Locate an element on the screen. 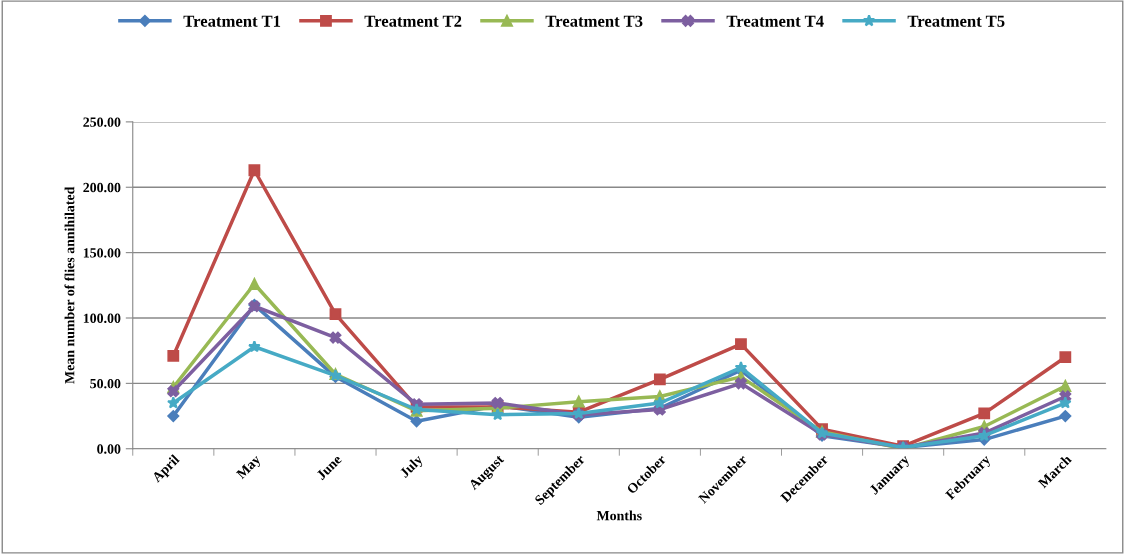 Image resolution: width=1125 pixels, height=554 pixels. x-tick-label: July is located at coordinates (412, 467).